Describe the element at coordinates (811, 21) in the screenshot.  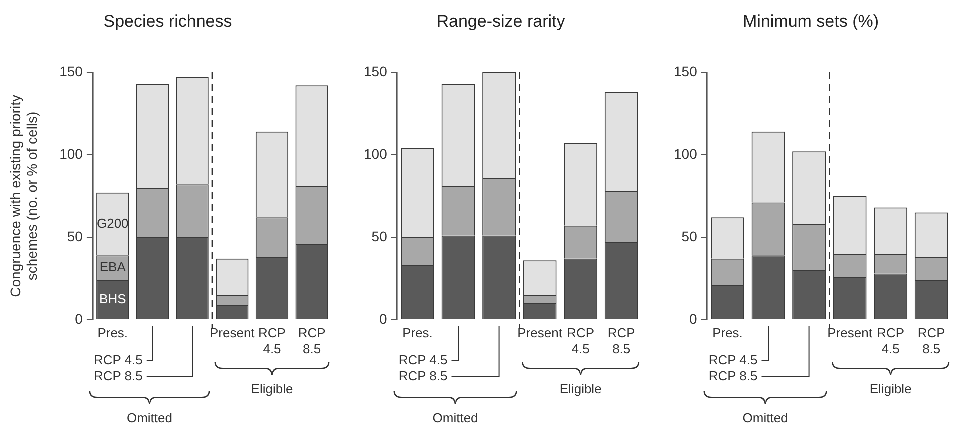
I see `chart-title: Minimum sets (%)` at that location.